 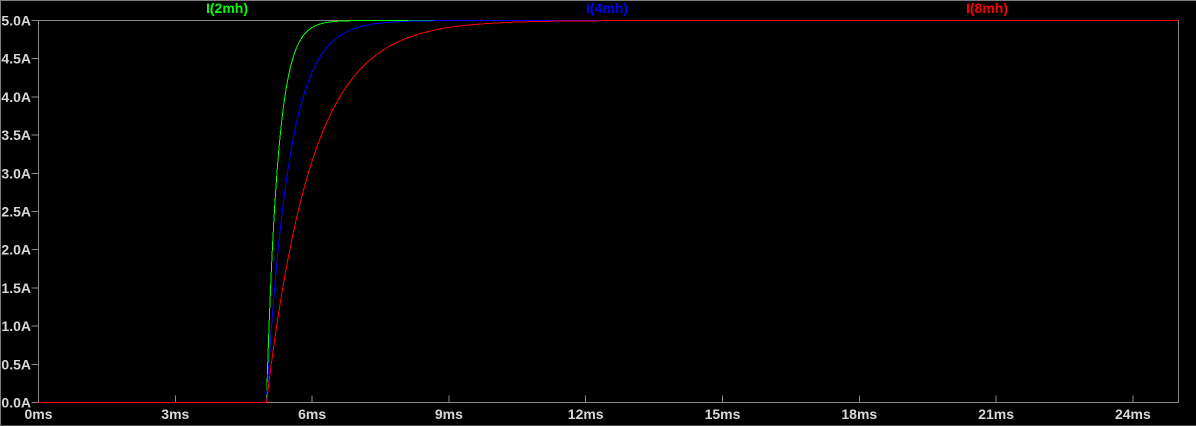 What do you see at coordinates (16, 135) in the screenshot?
I see `y-axis-tick-label: 3.5A` at bounding box center [16, 135].